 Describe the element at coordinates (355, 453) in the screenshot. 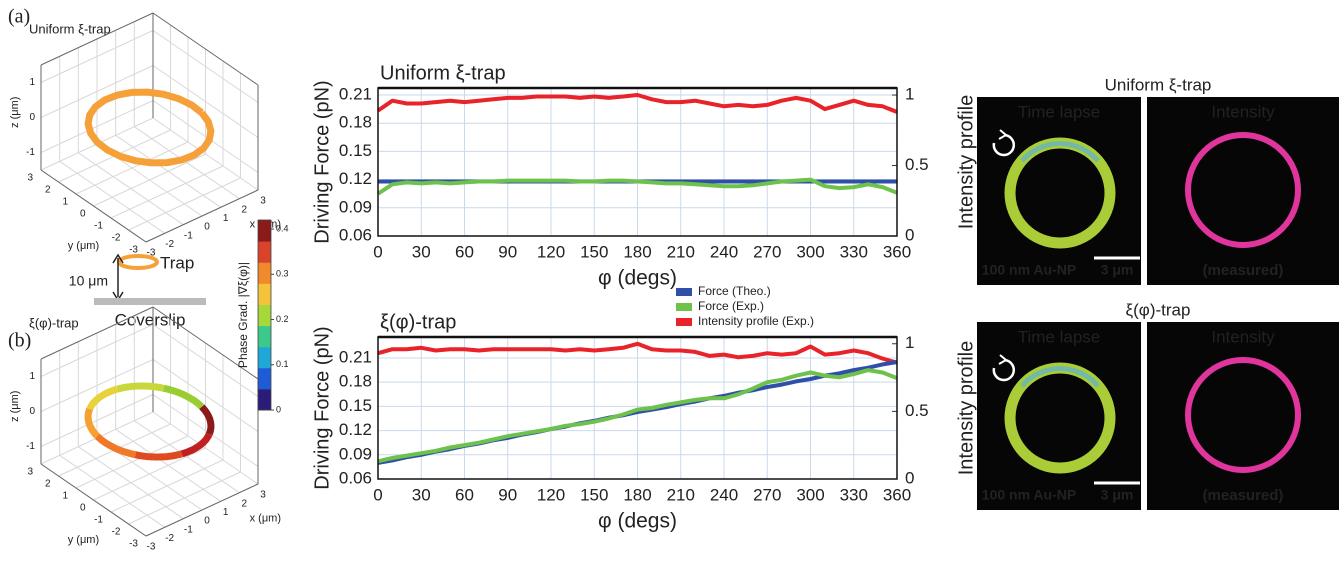

I see `y-tick-label: 0.09` at that location.